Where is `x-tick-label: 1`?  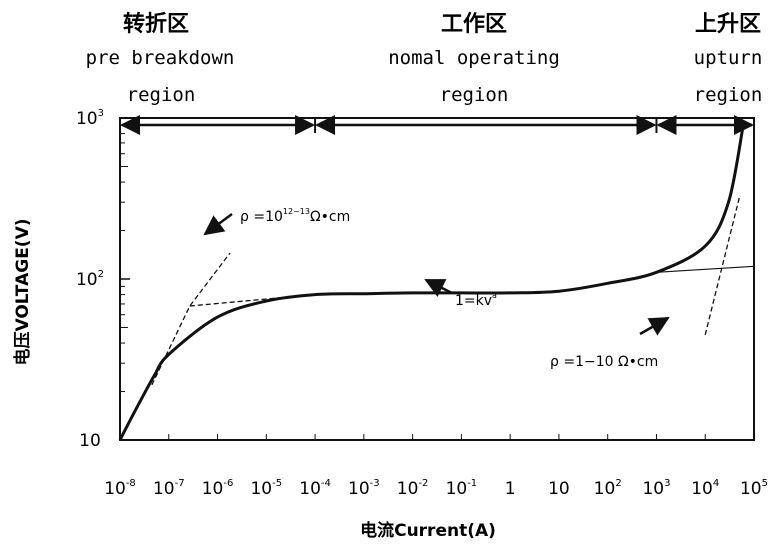 x-tick-label: 1 is located at coordinates (510, 489).